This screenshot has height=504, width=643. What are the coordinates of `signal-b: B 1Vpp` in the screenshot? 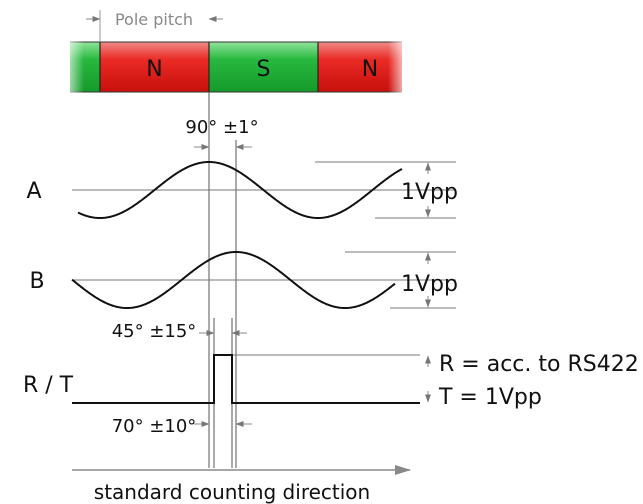 It's located at (243, 280).